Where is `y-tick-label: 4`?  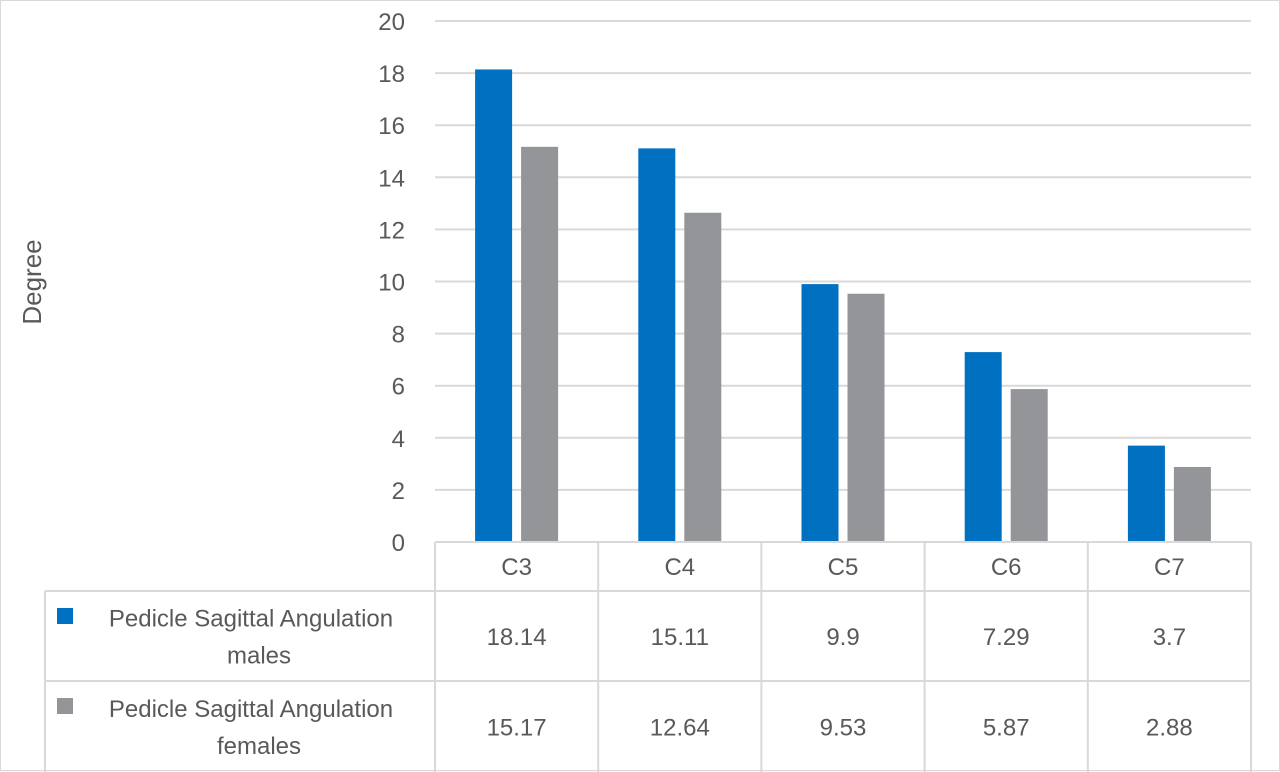 y-tick-label: 4 is located at coordinates (398, 439).